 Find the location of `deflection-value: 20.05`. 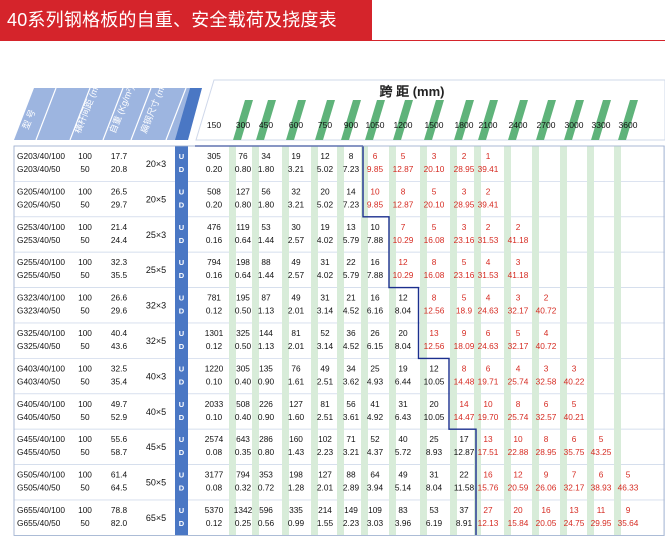

deflection-value: 20.05 is located at coordinates (546, 523).